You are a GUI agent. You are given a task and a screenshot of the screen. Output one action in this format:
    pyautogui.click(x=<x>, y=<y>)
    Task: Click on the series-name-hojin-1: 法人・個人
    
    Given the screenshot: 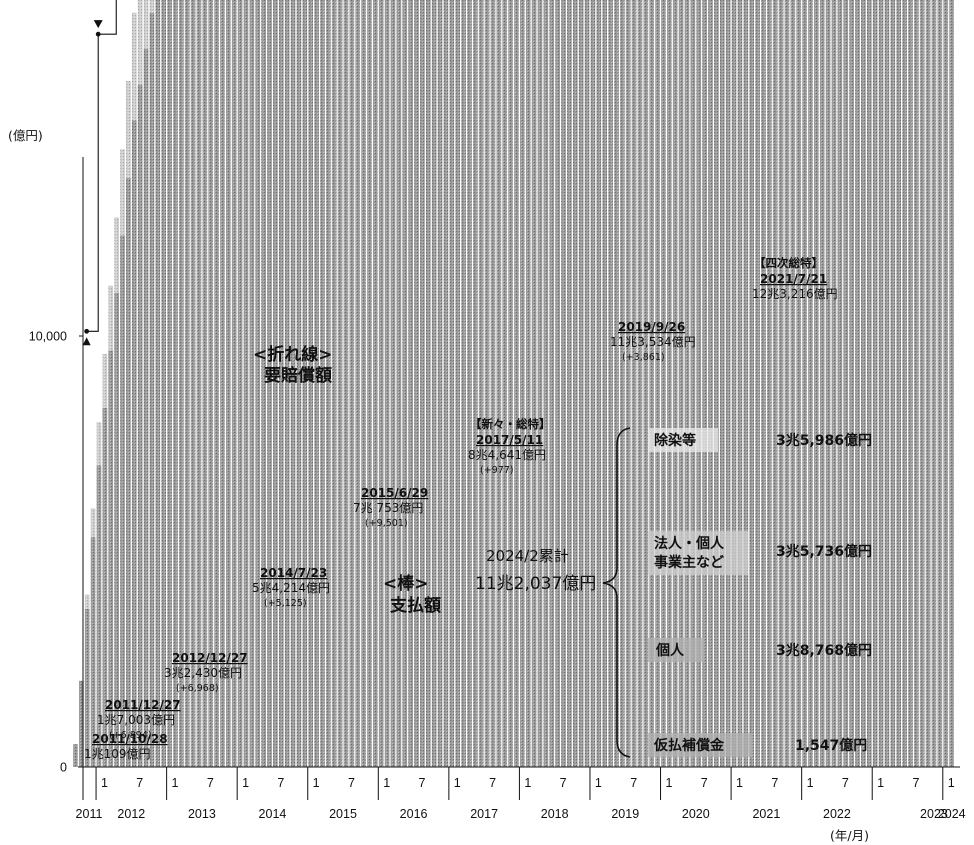 What is the action you would take?
    pyautogui.click(x=689, y=543)
    